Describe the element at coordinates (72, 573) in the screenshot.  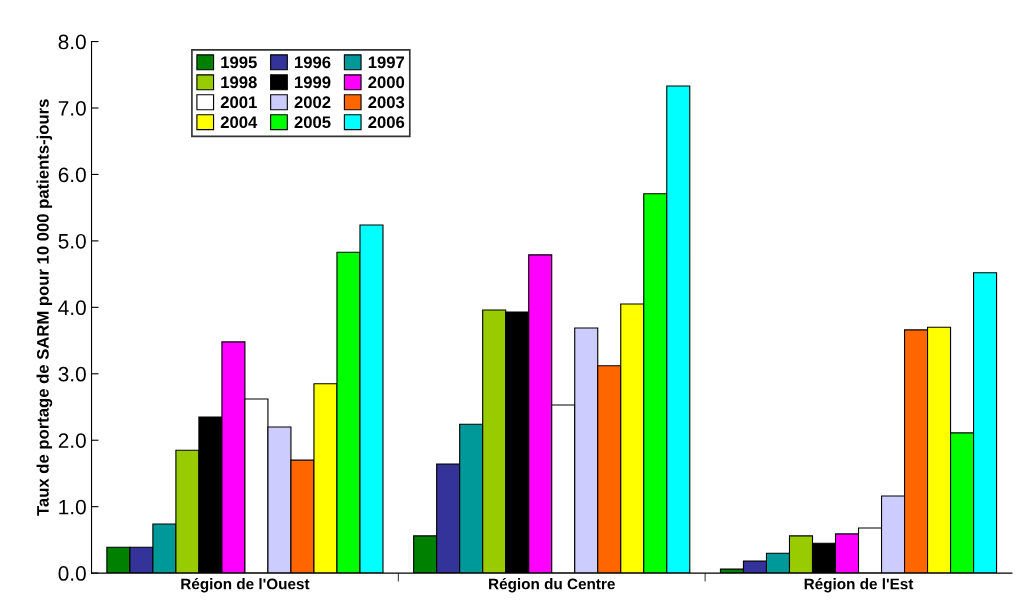
I see `y-tick-label: 0.0` at that location.